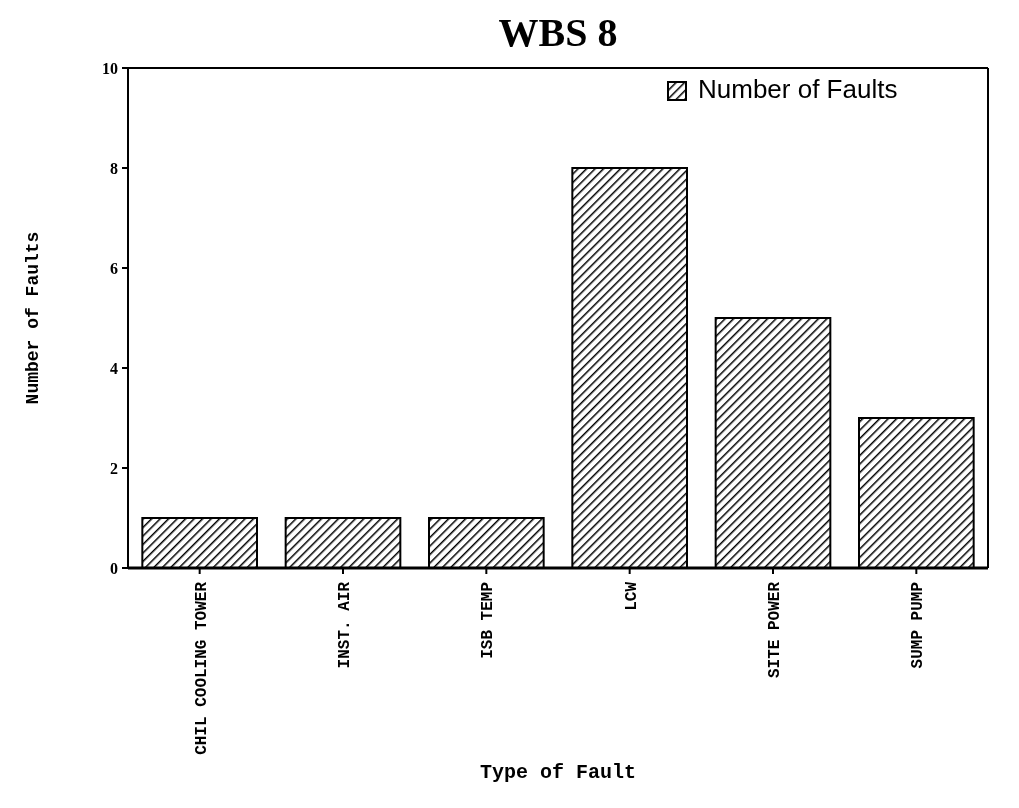 This screenshot has height=808, width=1019. What do you see at coordinates (918, 625) in the screenshot?
I see `x-tick-label: SUMP PUMP` at bounding box center [918, 625].